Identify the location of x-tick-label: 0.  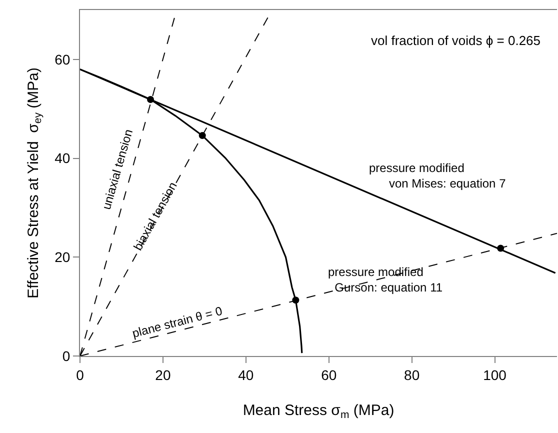
(80, 374).